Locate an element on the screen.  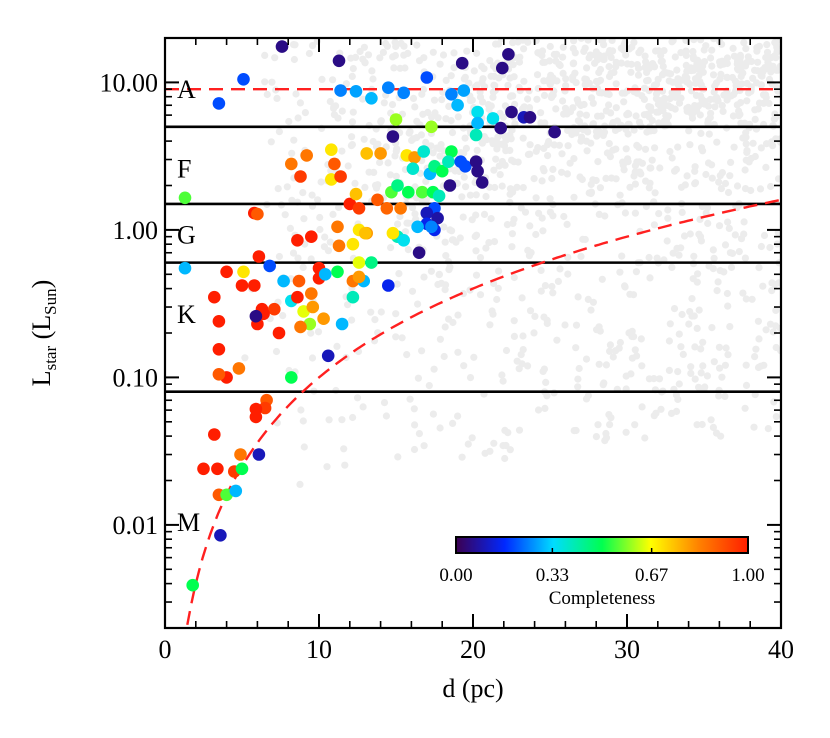
x-tick-label: 20 is located at coordinates (473, 649).